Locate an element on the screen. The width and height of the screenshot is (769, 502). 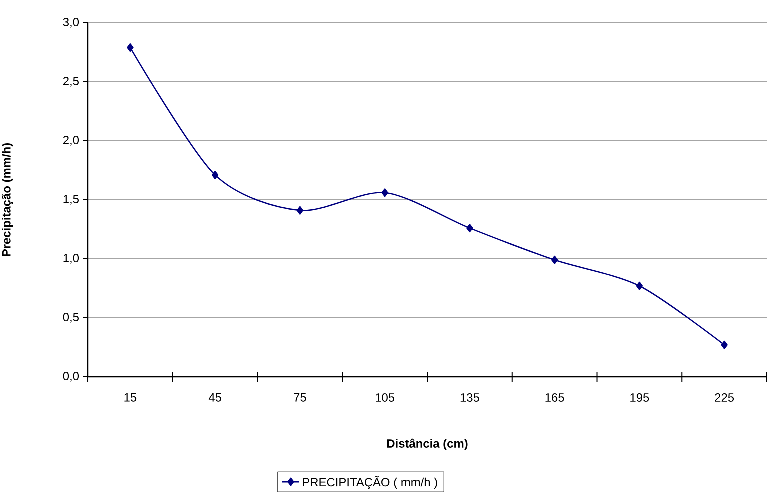
y-axis-title: Precipitação (mm/h) is located at coordinates (8, 199).